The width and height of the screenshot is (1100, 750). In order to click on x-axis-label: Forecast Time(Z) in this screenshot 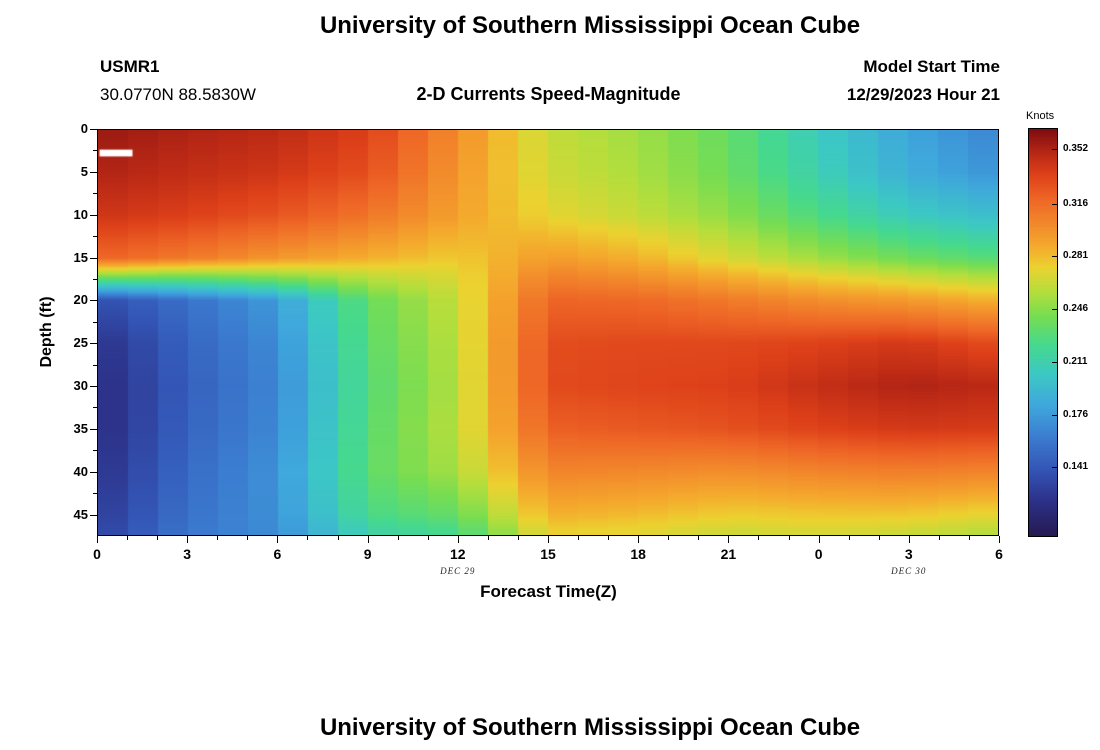, I will do `click(548, 591)`.